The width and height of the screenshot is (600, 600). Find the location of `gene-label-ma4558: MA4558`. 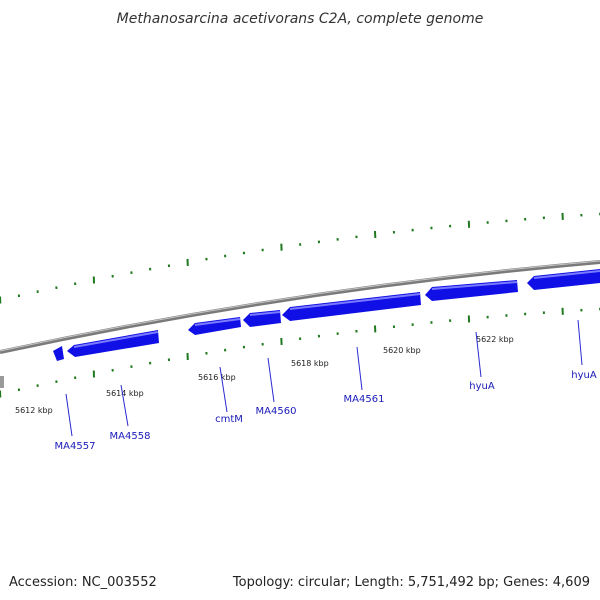

gene-label-ma4558: MA4558 is located at coordinates (130, 436).